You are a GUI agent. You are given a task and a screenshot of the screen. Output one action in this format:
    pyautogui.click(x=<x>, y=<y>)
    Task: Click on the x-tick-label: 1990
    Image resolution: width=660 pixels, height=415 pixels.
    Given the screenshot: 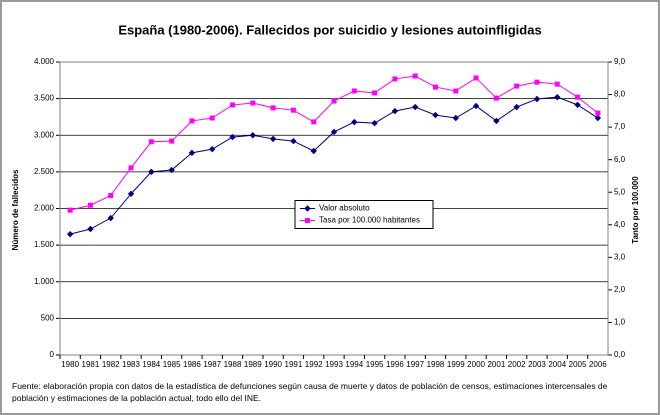 What is the action you would take?
    pyautogui.click(x=273, y=364)
    